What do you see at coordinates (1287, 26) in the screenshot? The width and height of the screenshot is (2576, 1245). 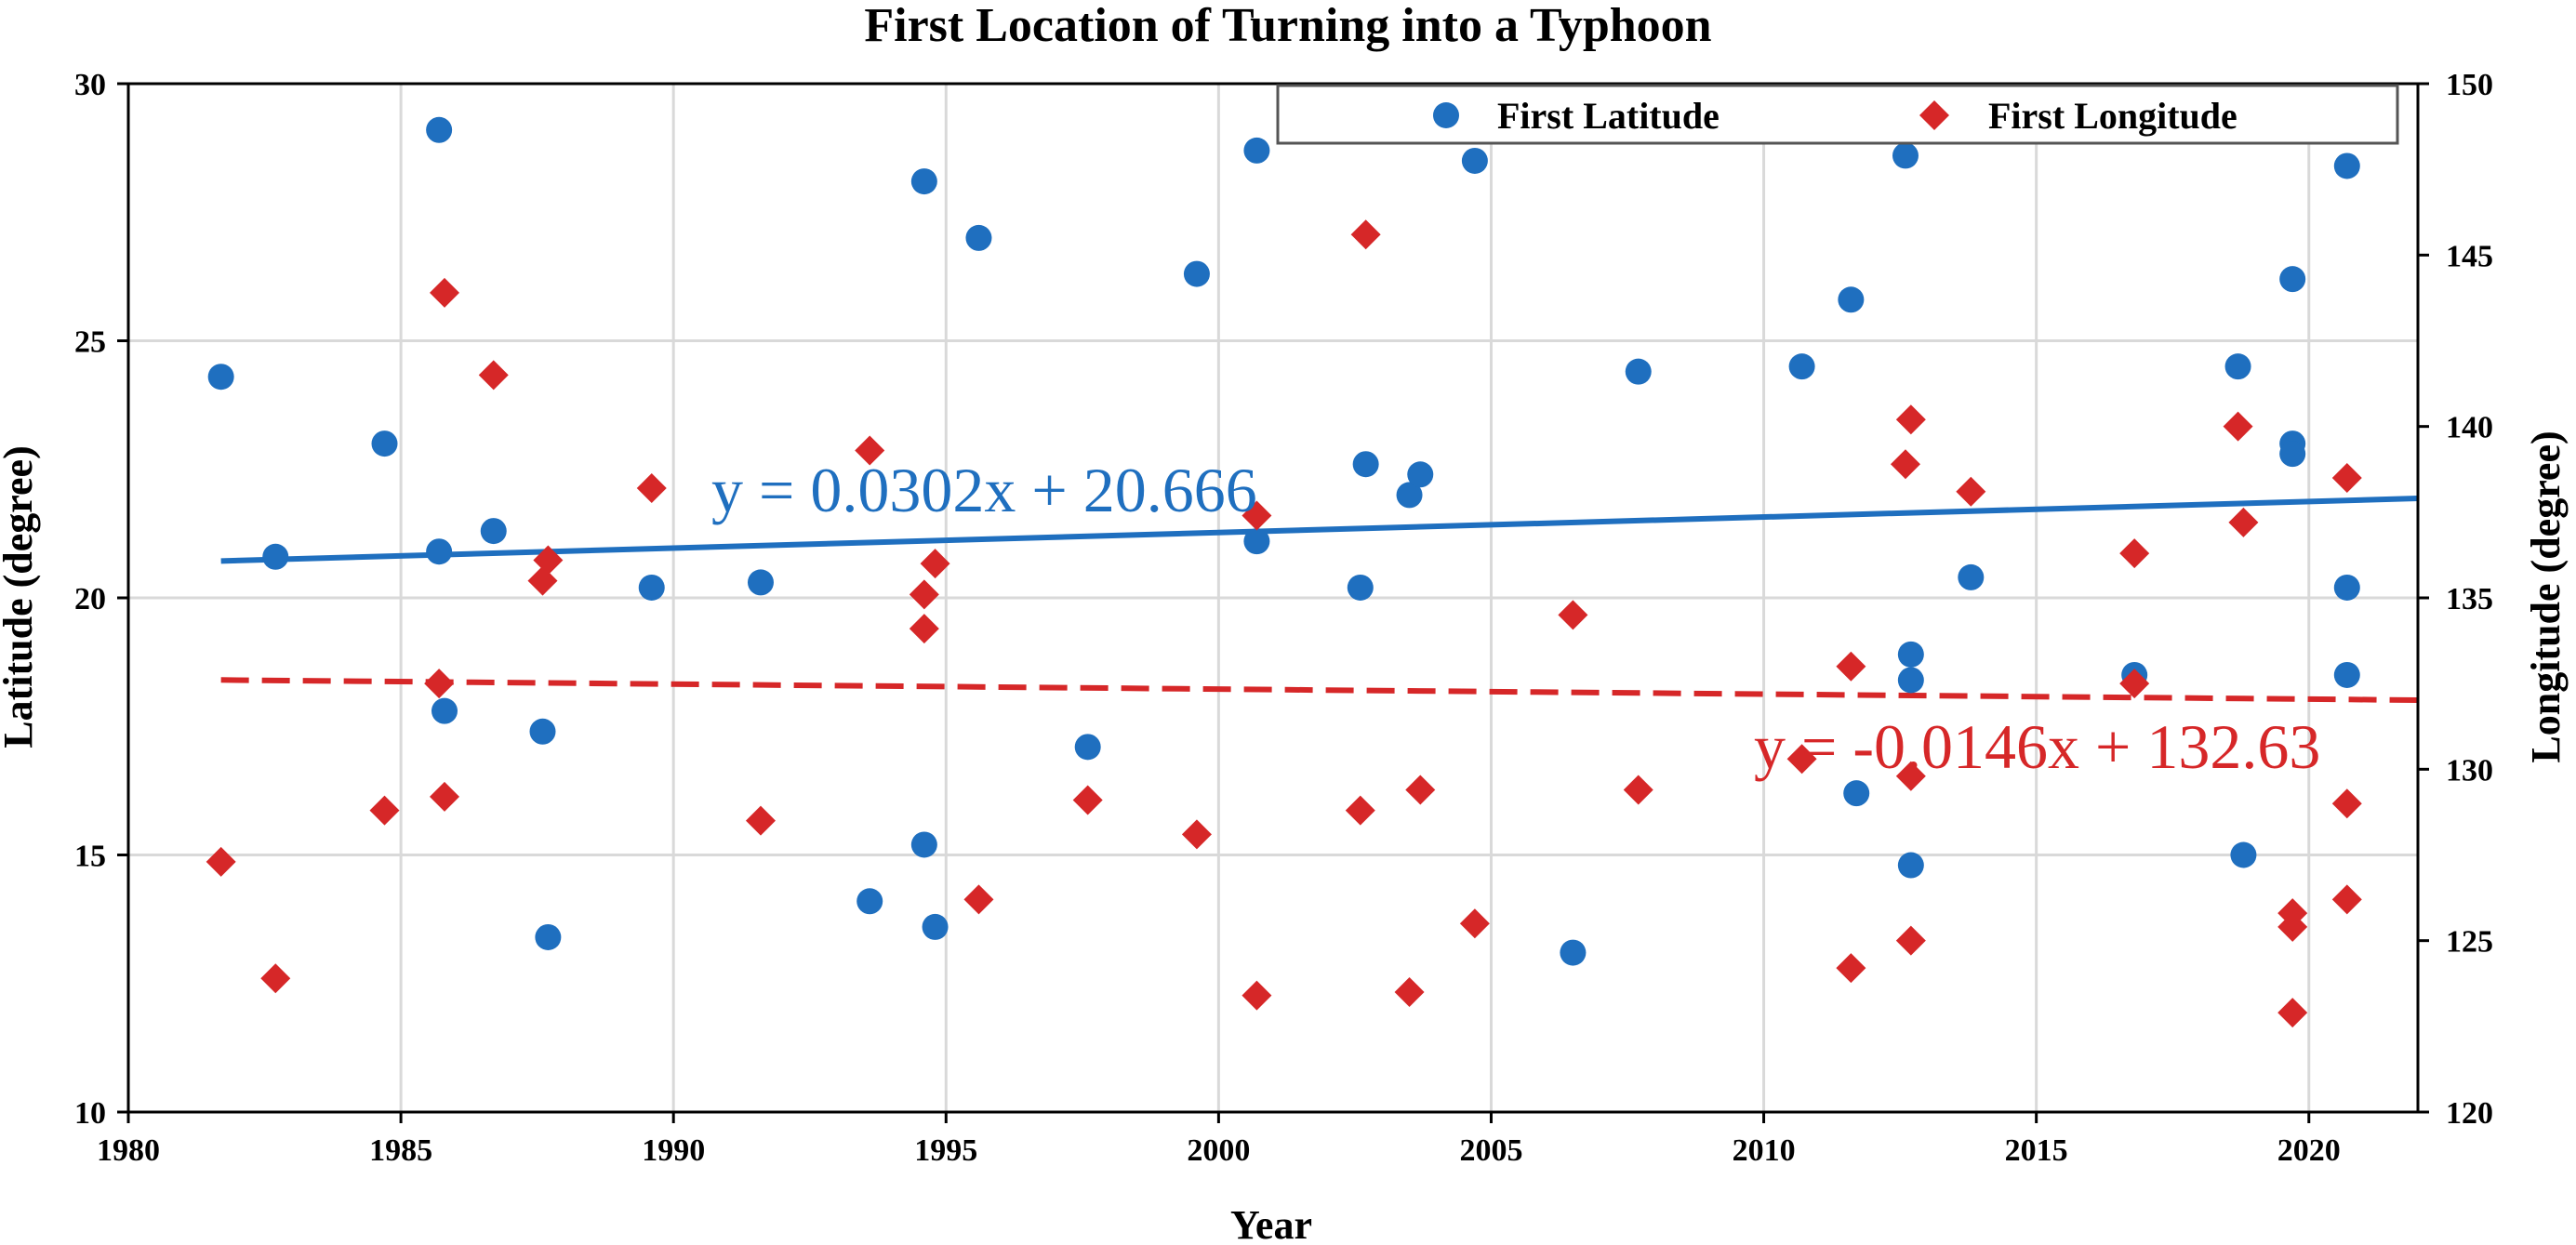 I see `chart-title: First Location of Turning into a Typhoon` at bounding box center [1287, 26].